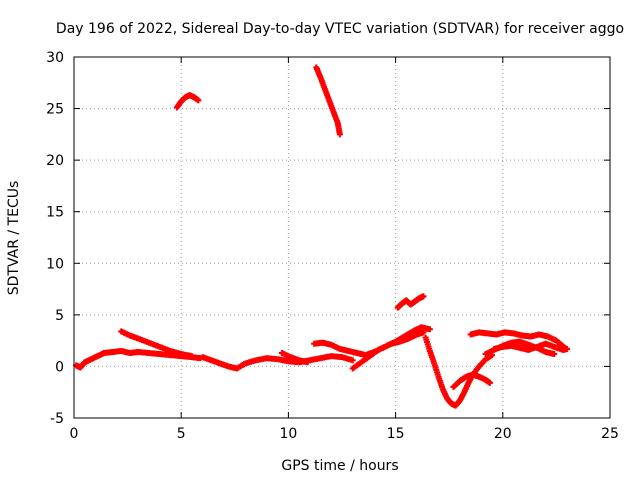 The width and height of the screenshot is (640, 480). What do you see at coordinates (55, 213) in the screenshot?
I see `y-tick-label: 15` at bounding box center [55, 213].